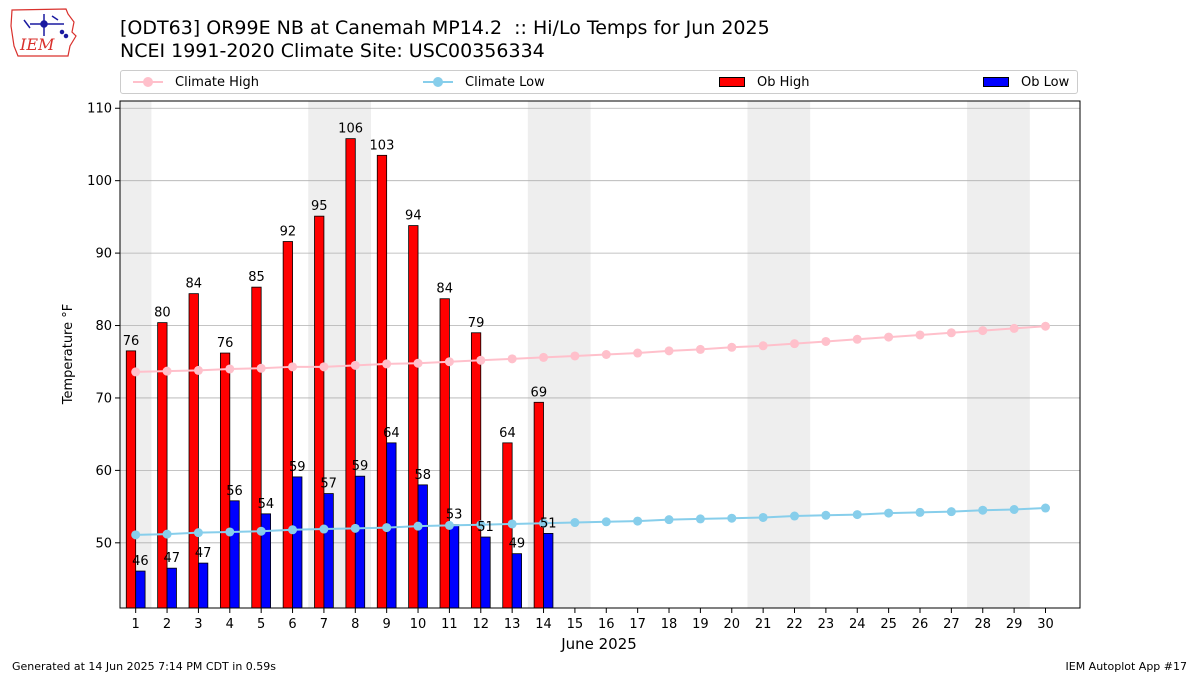  Describe the element at coordinates (136, 624) in the screenshot. I see `x-tick-label: 1` at that location.